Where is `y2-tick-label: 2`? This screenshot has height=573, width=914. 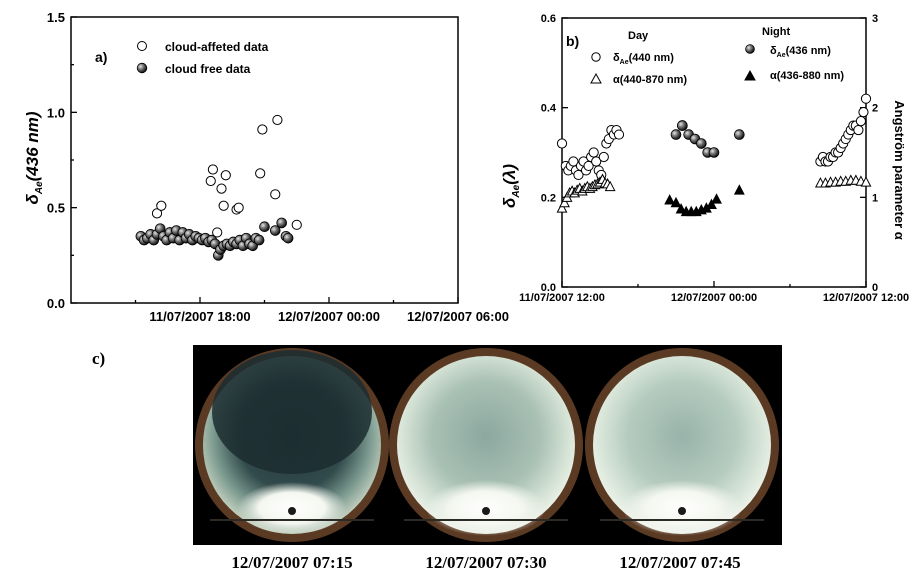
y2-tick-label: 2 is located at coordinates (875, 109).